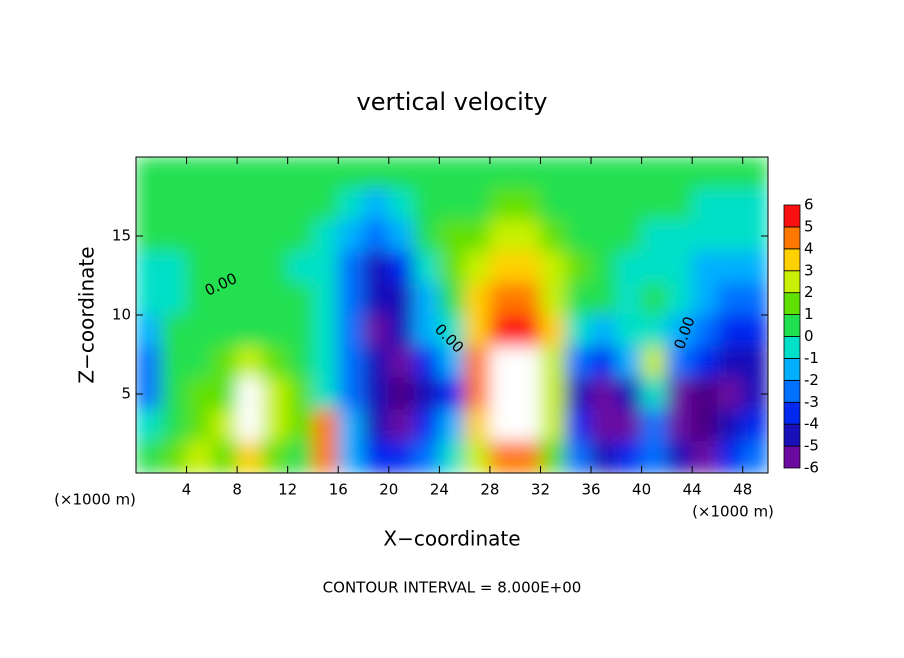 The image size is (904, 658). Describe the element at coordinates (809, 292) in the screenshot. I see `colorbar-label: 2` at that location.